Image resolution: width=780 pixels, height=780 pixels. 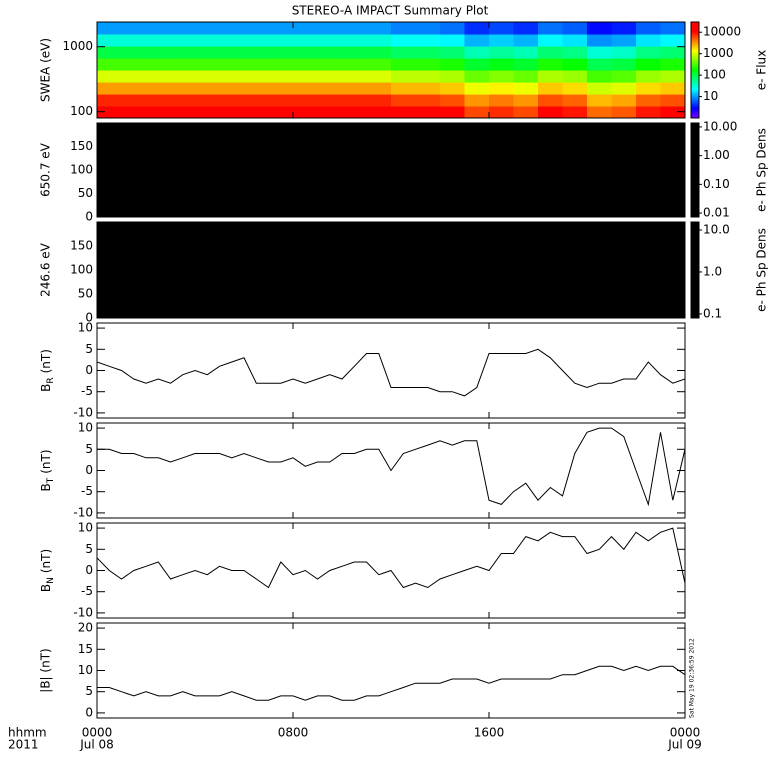 I want to click on y-tick-label: 10, so click(x=85, y=528).